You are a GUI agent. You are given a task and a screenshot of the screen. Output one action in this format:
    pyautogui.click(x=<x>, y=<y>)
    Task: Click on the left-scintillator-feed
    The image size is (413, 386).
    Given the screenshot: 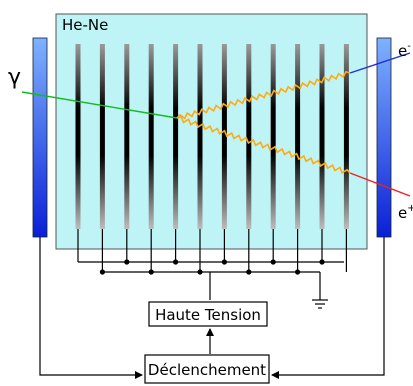 What is the action you would take?
    pyautogui.click(x=91, y=308)
    